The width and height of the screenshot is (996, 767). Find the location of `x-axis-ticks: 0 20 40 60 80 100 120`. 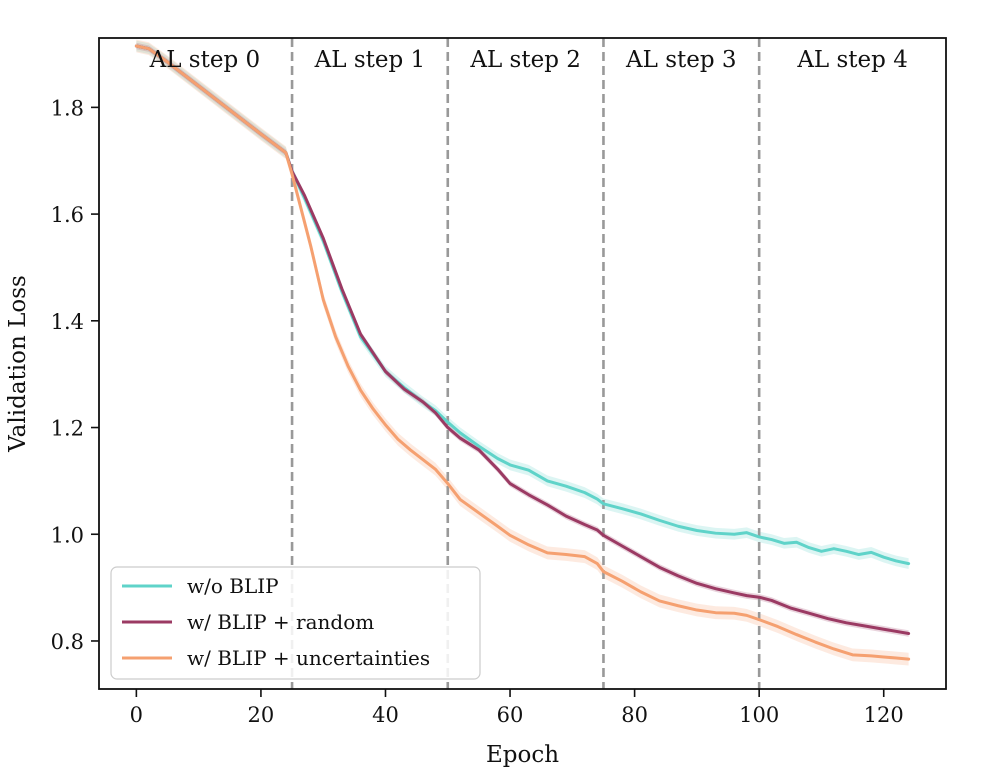

x-axis-ticks: 0 20 40 60 80 100 120 is located at coordinates (517, 708).